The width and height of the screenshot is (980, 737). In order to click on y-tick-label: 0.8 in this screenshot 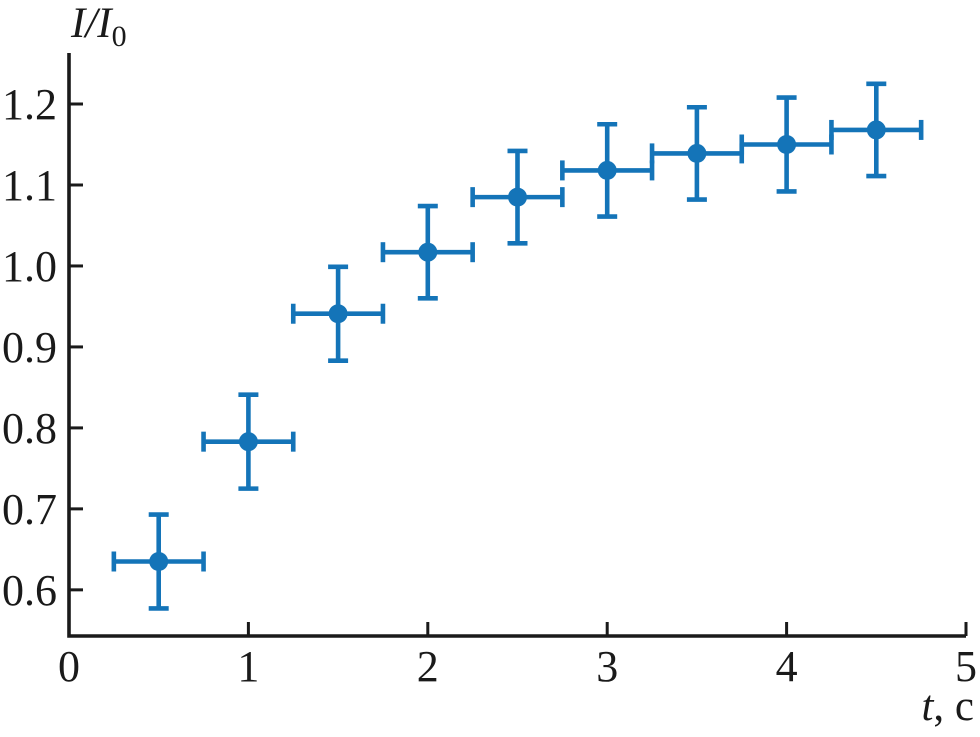, I will do `click(29, 428)`.